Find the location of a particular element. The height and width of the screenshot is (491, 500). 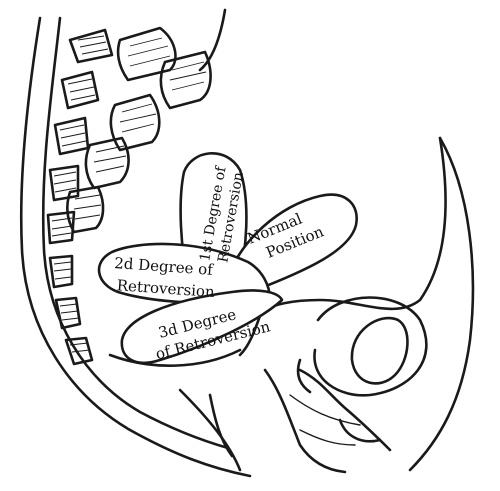

sacral-vertebrae is located at coordinates (80, 197).